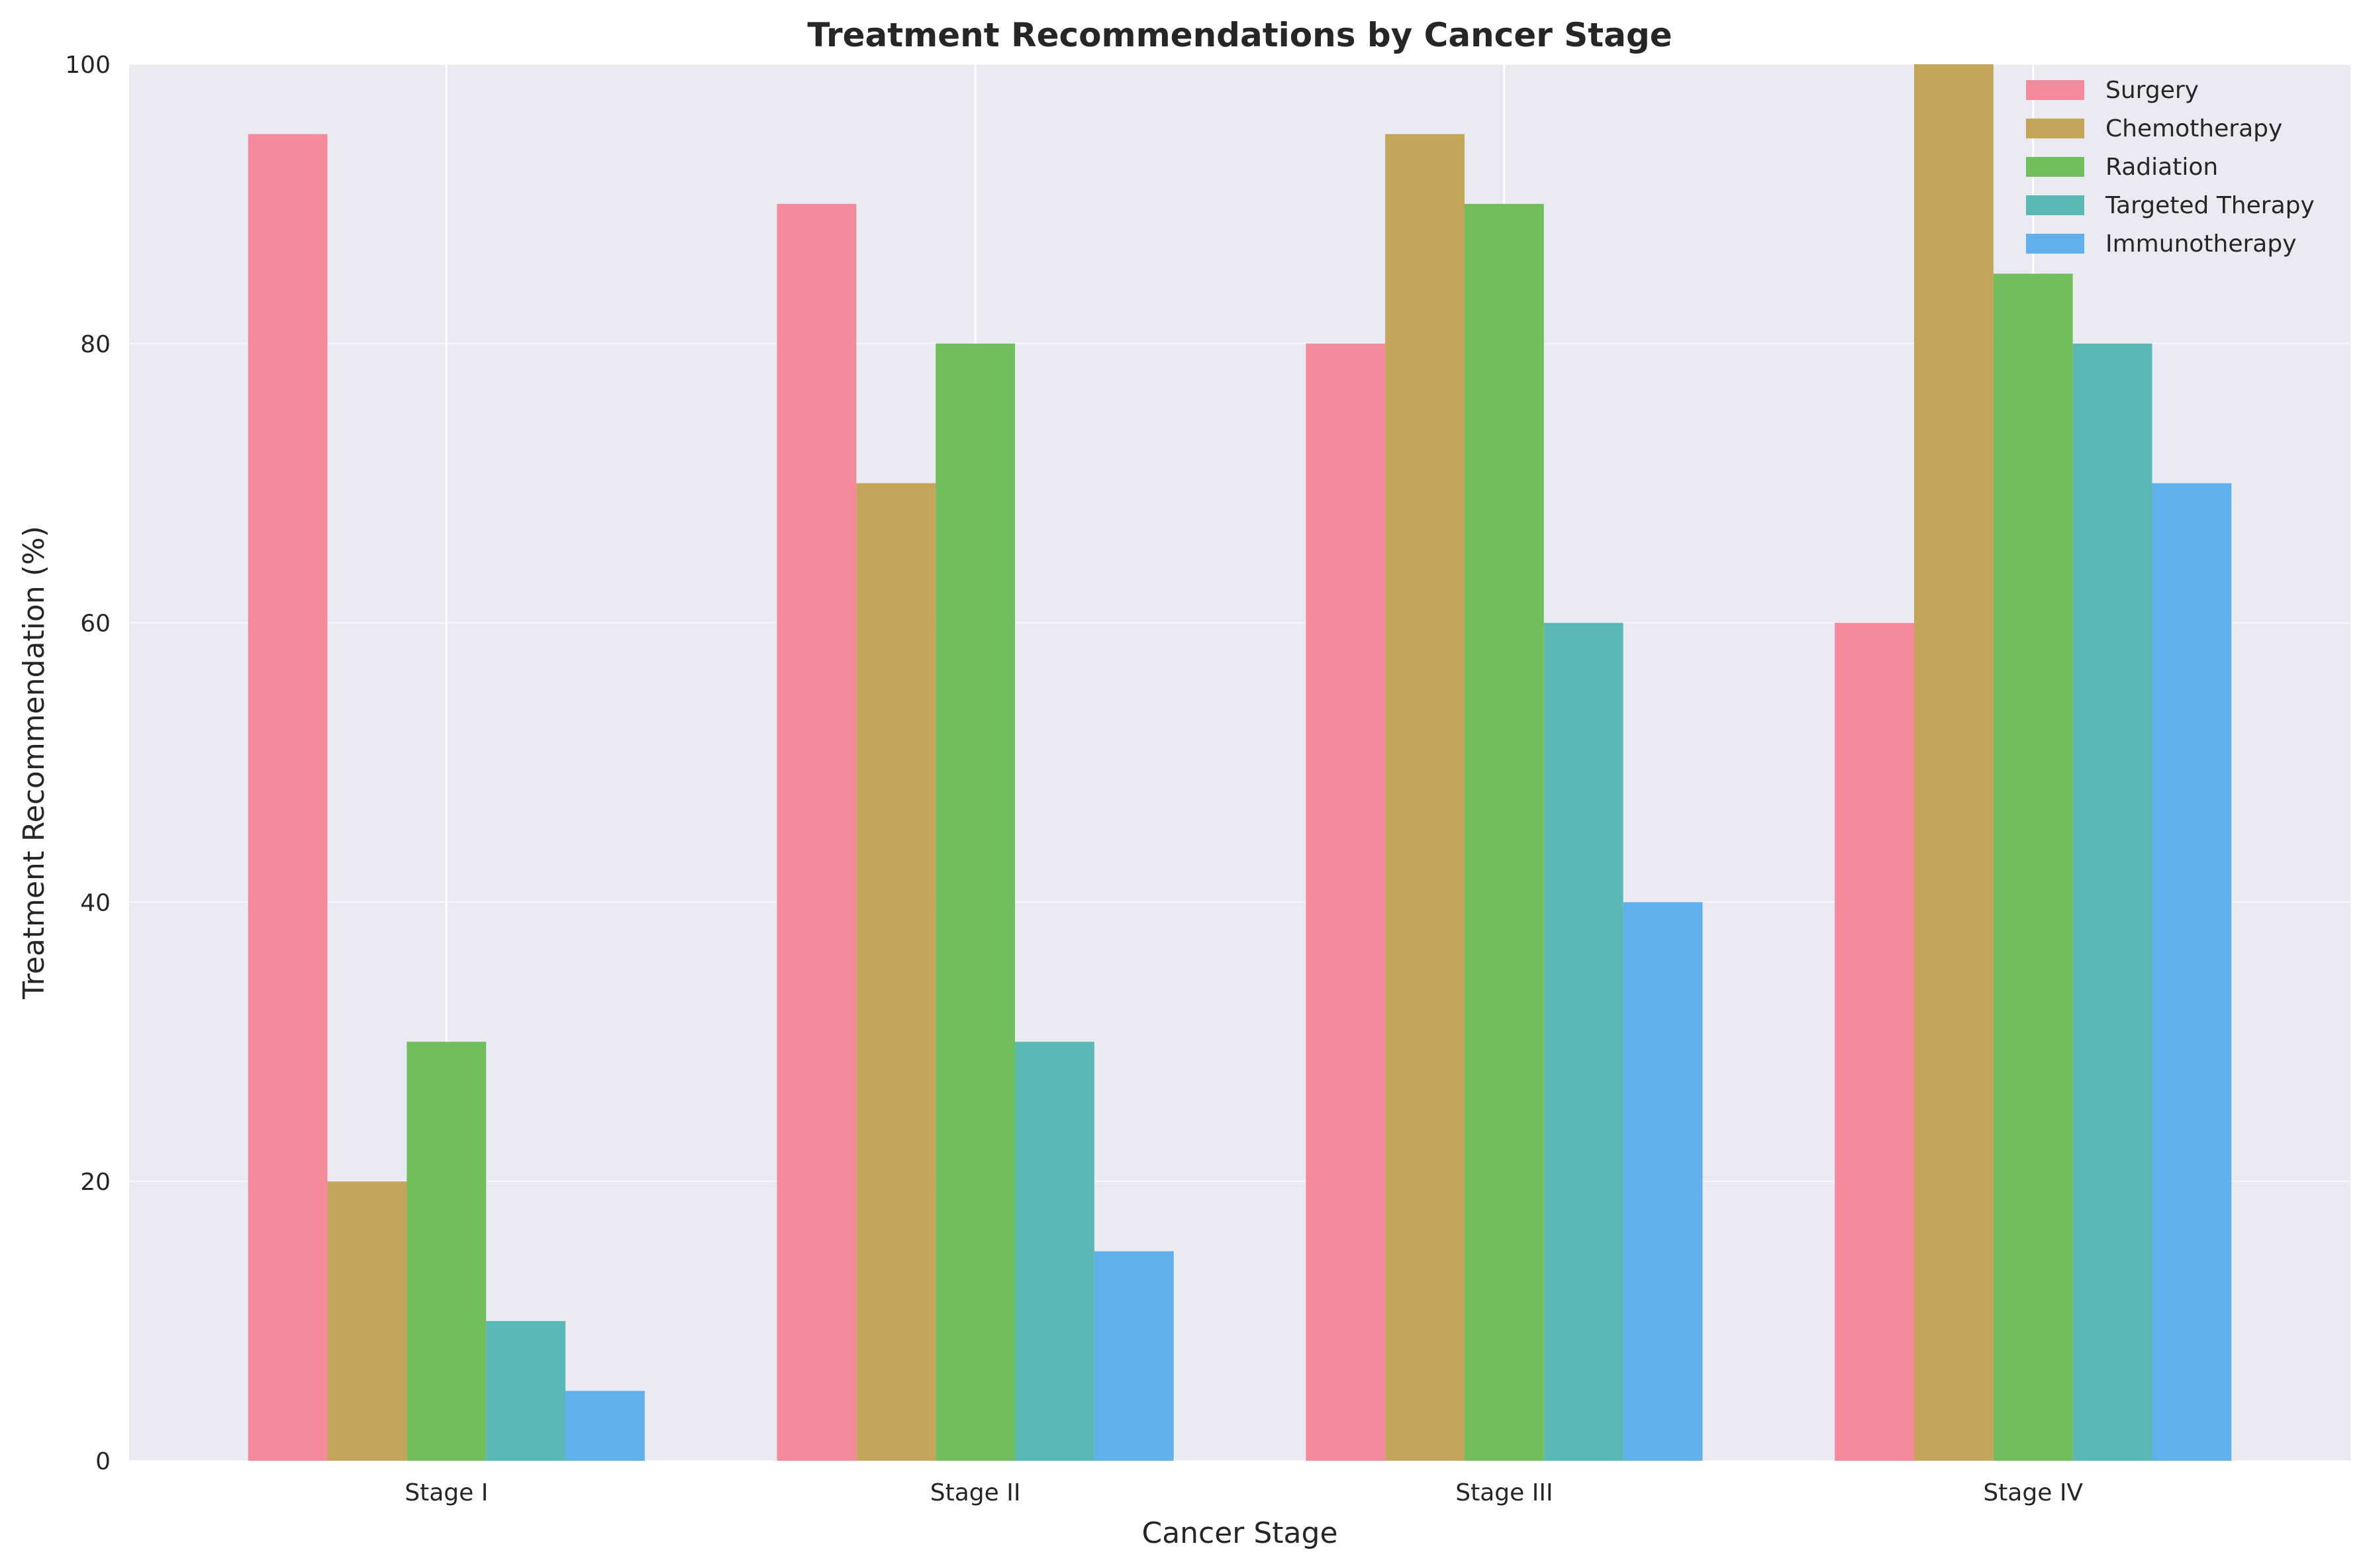 The width and height of the screenshot is (2365, 1568). Describe the element at coordinates (96, 902) in the screenshot. I see `y-tick-label: 40` at that location.